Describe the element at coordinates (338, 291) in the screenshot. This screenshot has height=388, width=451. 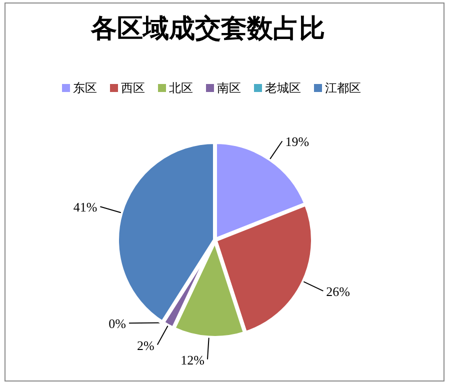
I see `data-label: 26%` at that location.